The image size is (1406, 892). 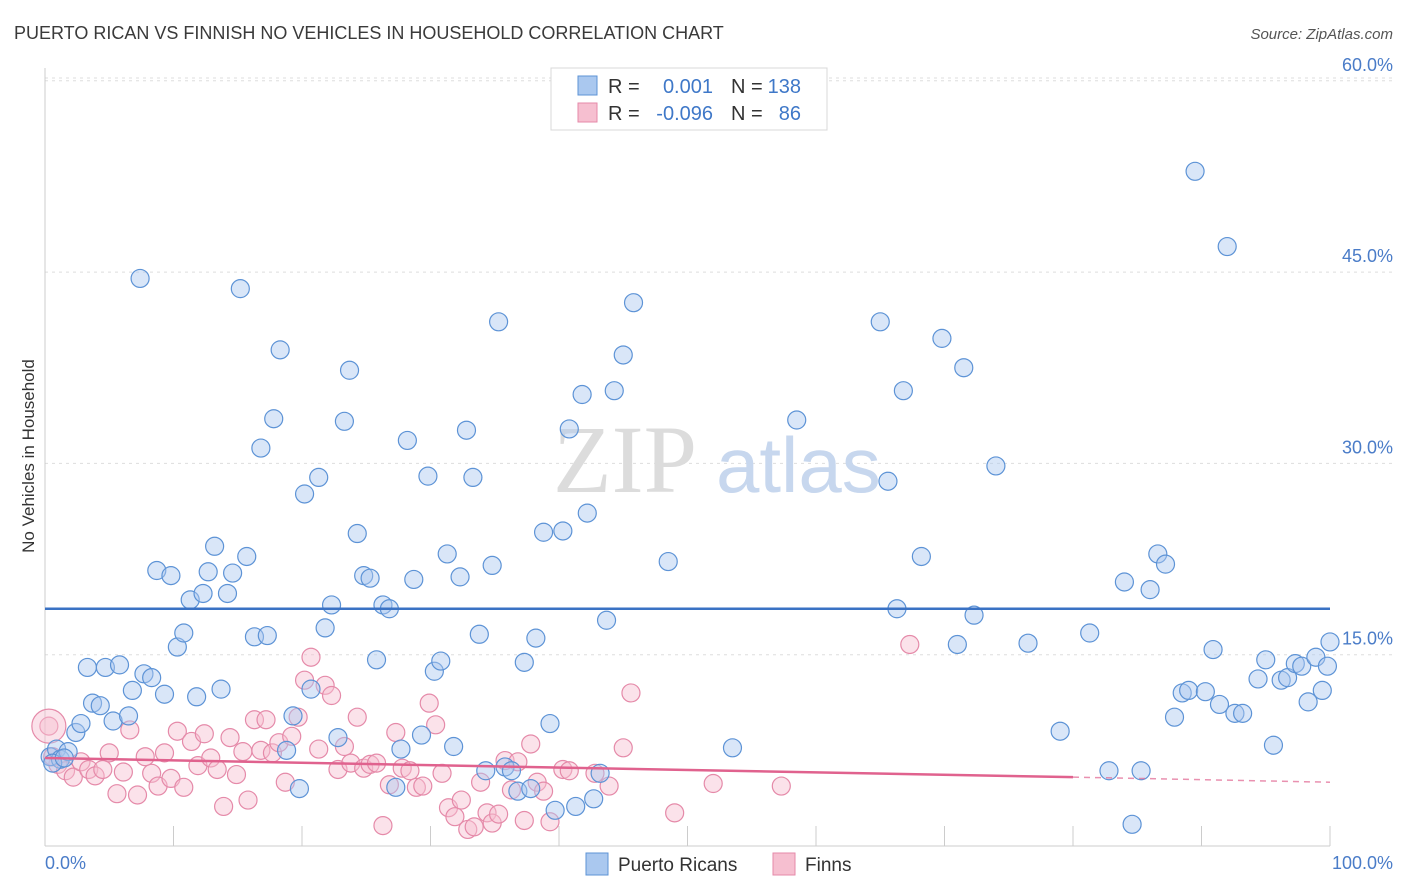 I want to click on series-legend: Puerto Ricans Finns, so click(x=718, y=864).